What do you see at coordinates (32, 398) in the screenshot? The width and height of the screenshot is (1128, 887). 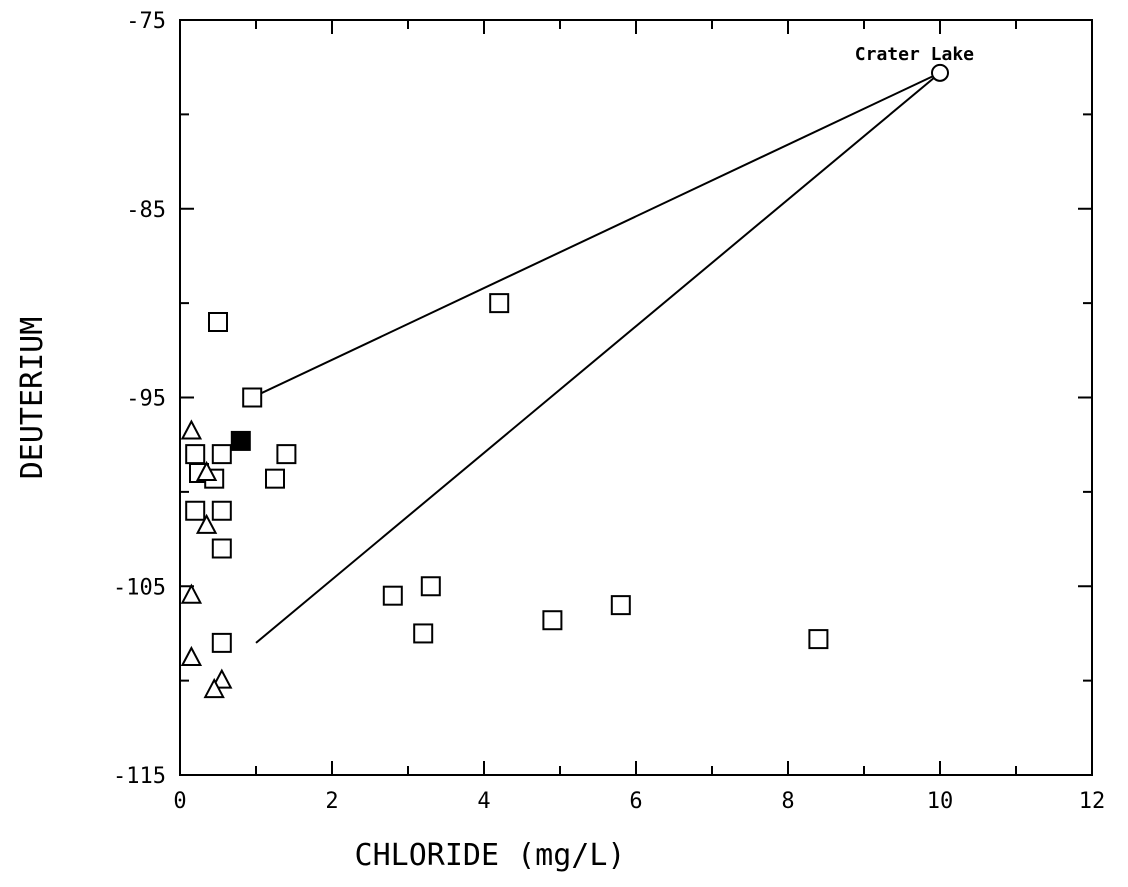 I see `y-axis-title: DEUTERIUM` at bounding box center [32, 398].